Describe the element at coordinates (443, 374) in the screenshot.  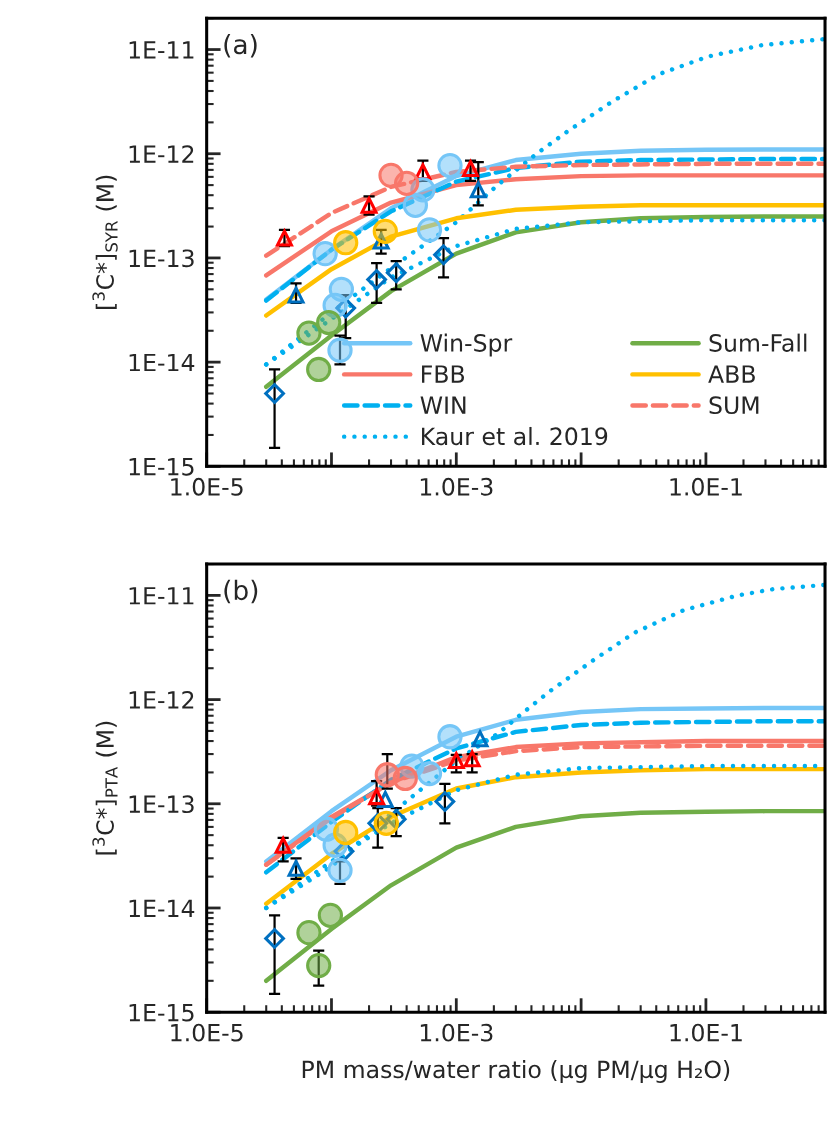
I see `legend-label: FBB` at that location.